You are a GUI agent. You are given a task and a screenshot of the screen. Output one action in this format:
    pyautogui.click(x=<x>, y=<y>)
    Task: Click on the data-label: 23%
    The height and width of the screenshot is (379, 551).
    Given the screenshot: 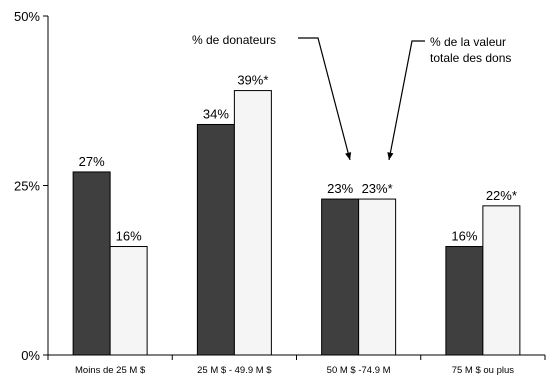 What is the action you would take?
    pyautogui.click(x=340, y=188)
    